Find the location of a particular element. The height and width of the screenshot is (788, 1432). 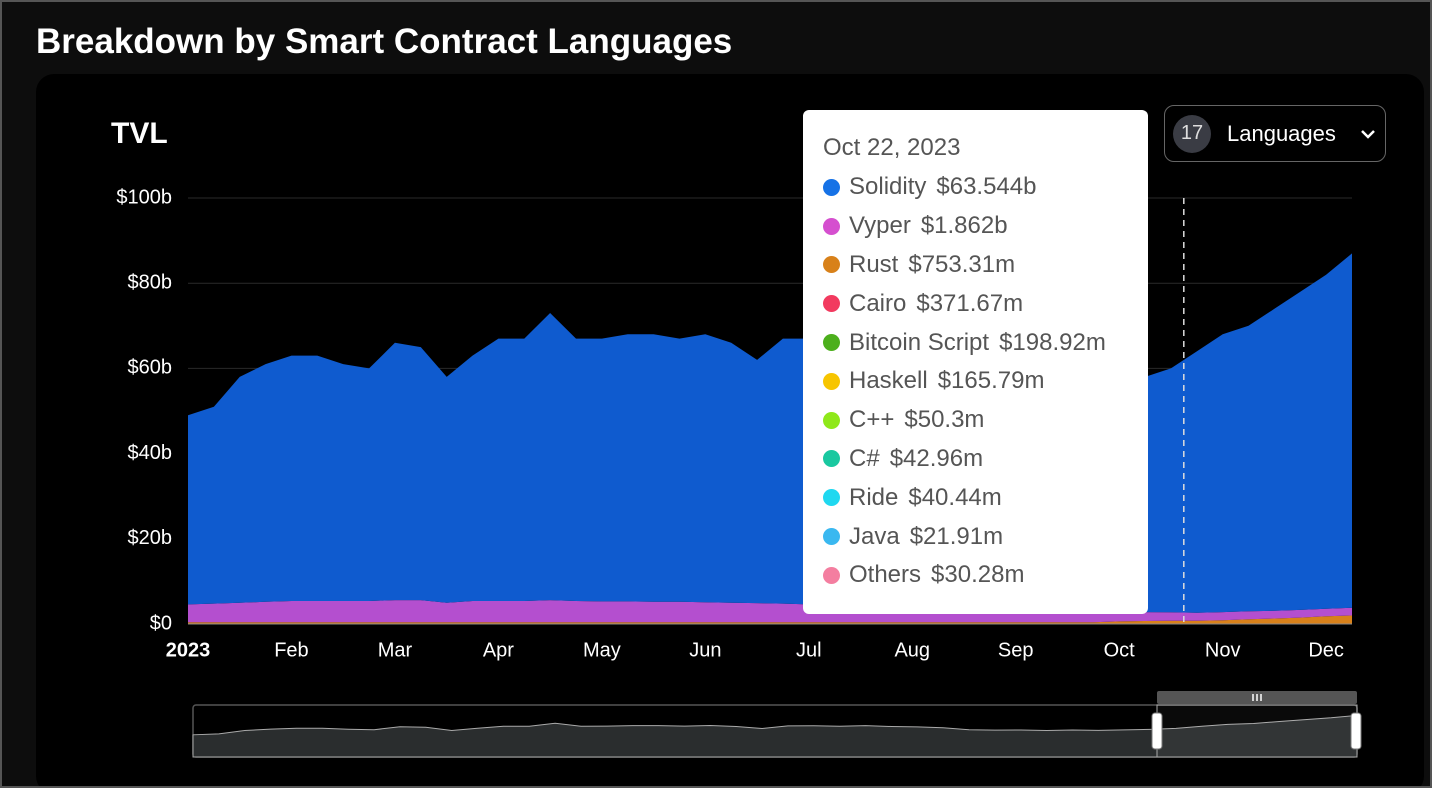

tooltip-name: C# is located at coordinates (864, 458).